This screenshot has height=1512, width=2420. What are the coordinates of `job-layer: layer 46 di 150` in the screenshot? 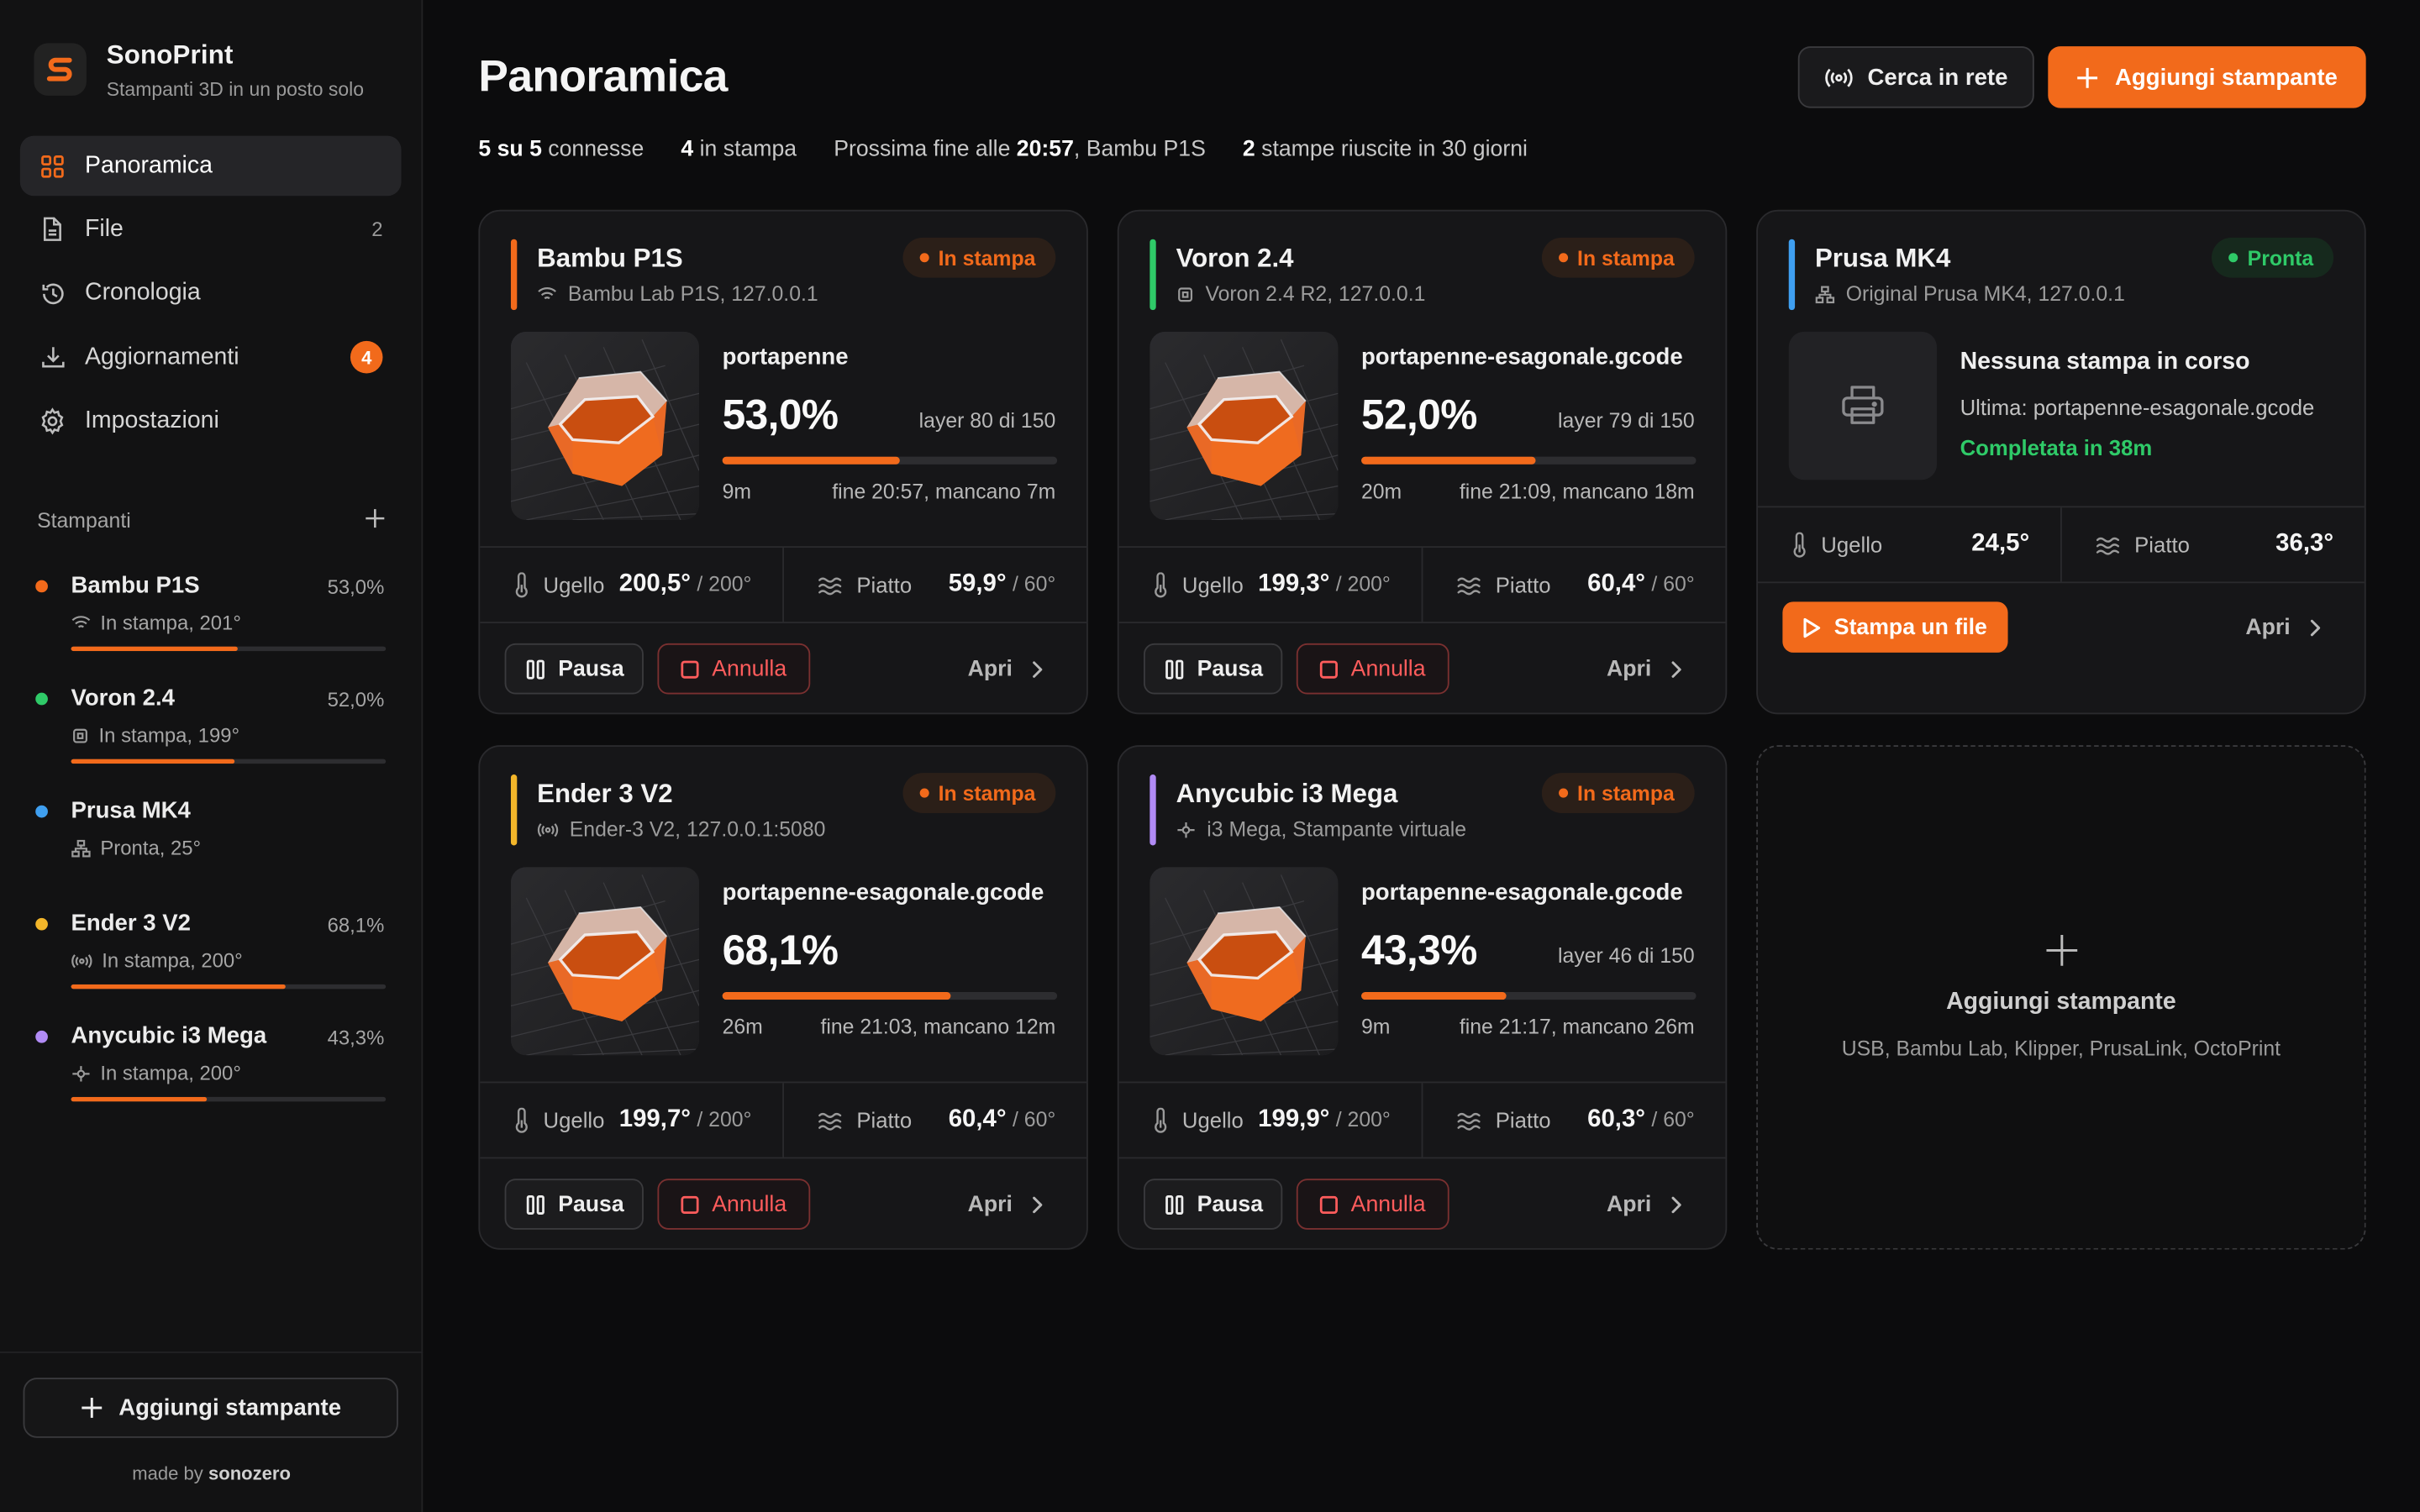 It's located at (1626, 956).